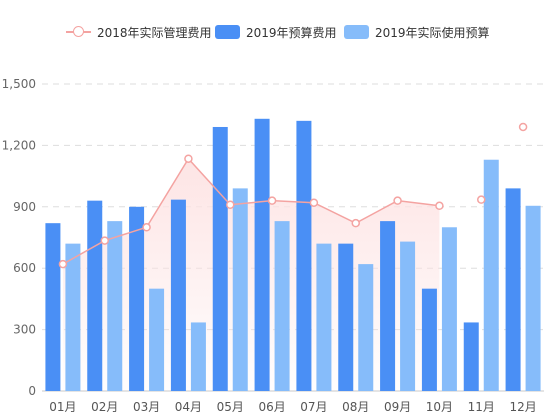 The width and height of the screenshot is (550, 420). I want to click on y-tick-label: 600, so click(24, 268).